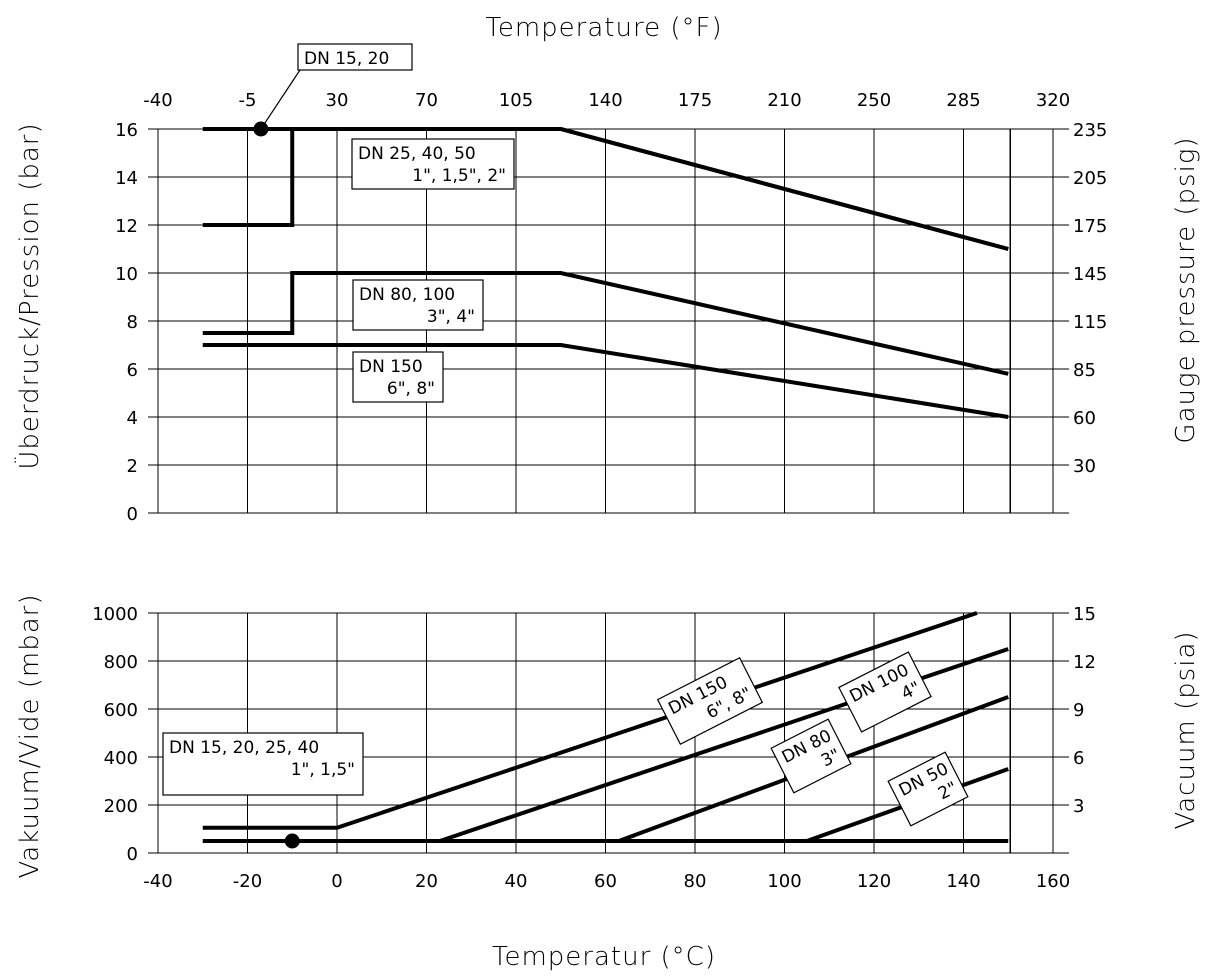  Describe the element at coordinates (115, 614) in the screenshot. I see `y-tick-label: 1000` at that location.